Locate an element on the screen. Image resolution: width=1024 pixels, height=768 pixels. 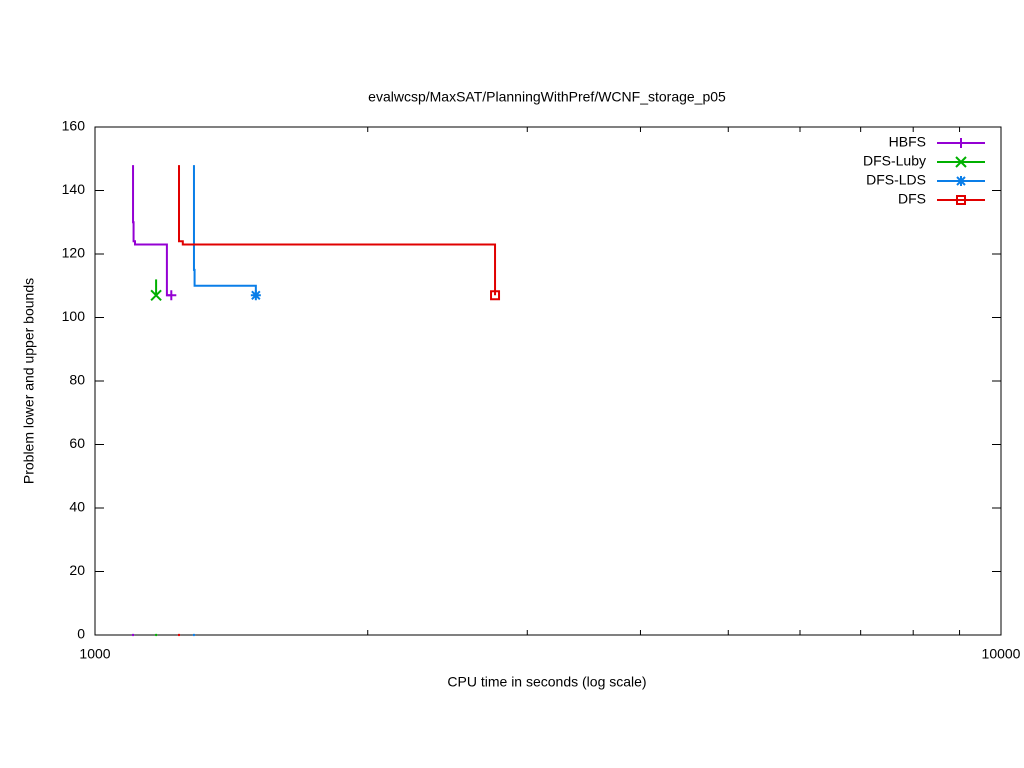
y-tick-label: 60 is located at coordinates (77, 443).